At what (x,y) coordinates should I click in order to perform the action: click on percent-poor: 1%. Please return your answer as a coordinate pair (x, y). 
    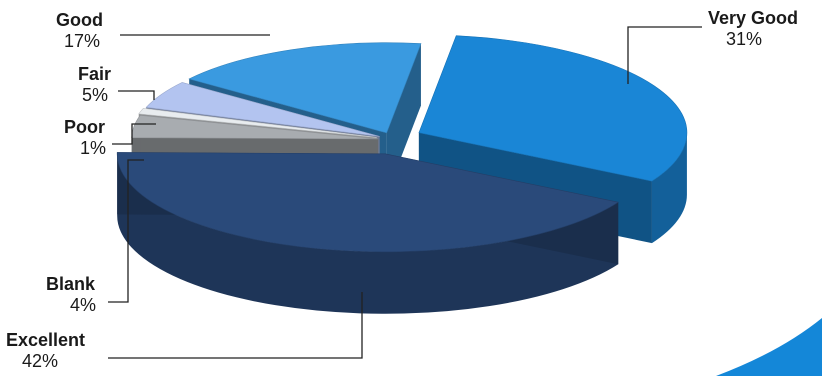
    Looking at the image, I should click on (93, 148).